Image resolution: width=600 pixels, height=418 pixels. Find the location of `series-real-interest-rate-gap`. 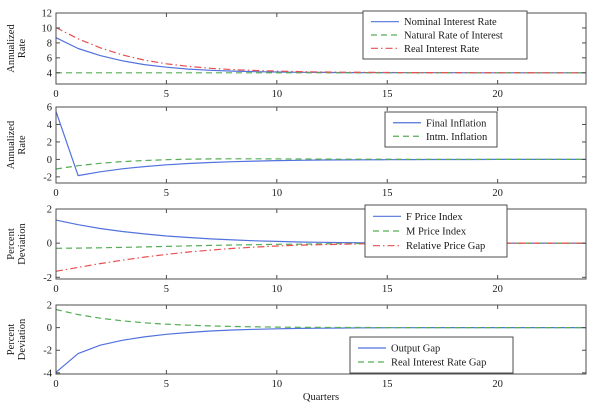

series-real-interest-rate-gap is located at coordinates (320, 318).